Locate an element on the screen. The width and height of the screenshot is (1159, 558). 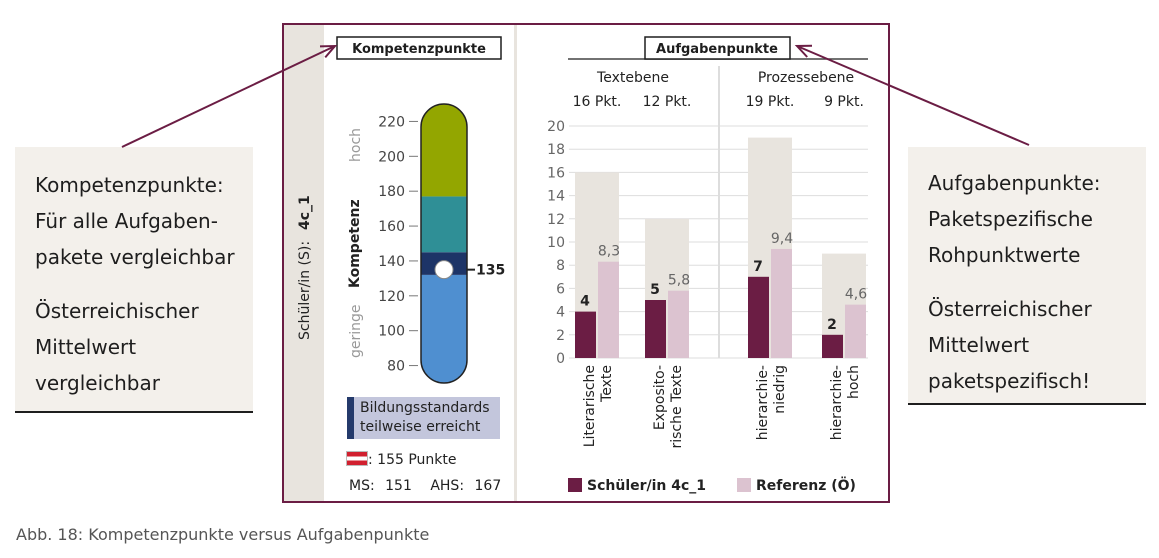
right-note-line: Rohpunktwerte is located at coordinates (1004, 255).